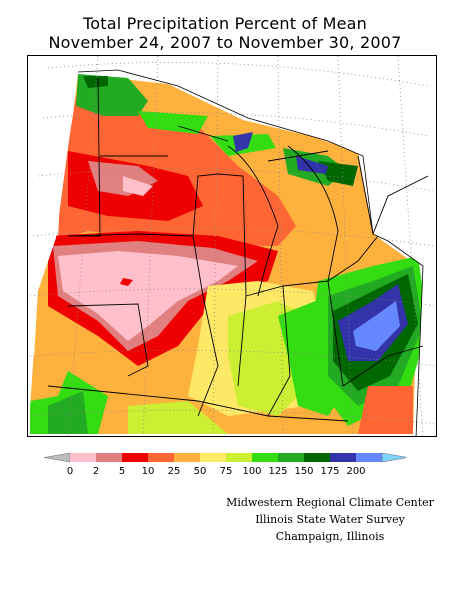 The width and height of the screenshot is (450, 600). I want to click on legend-tick-label: 2, so click(96, 471).